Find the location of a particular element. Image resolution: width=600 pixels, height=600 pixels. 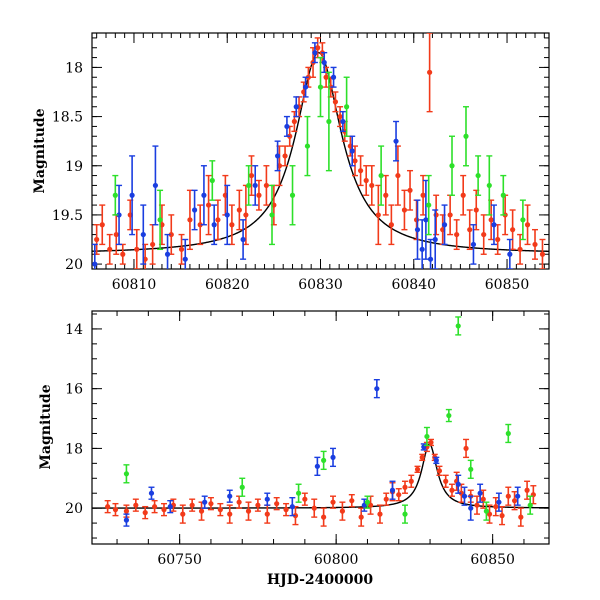

x-tick-label: 60800 is located at coordinates (336, 560).